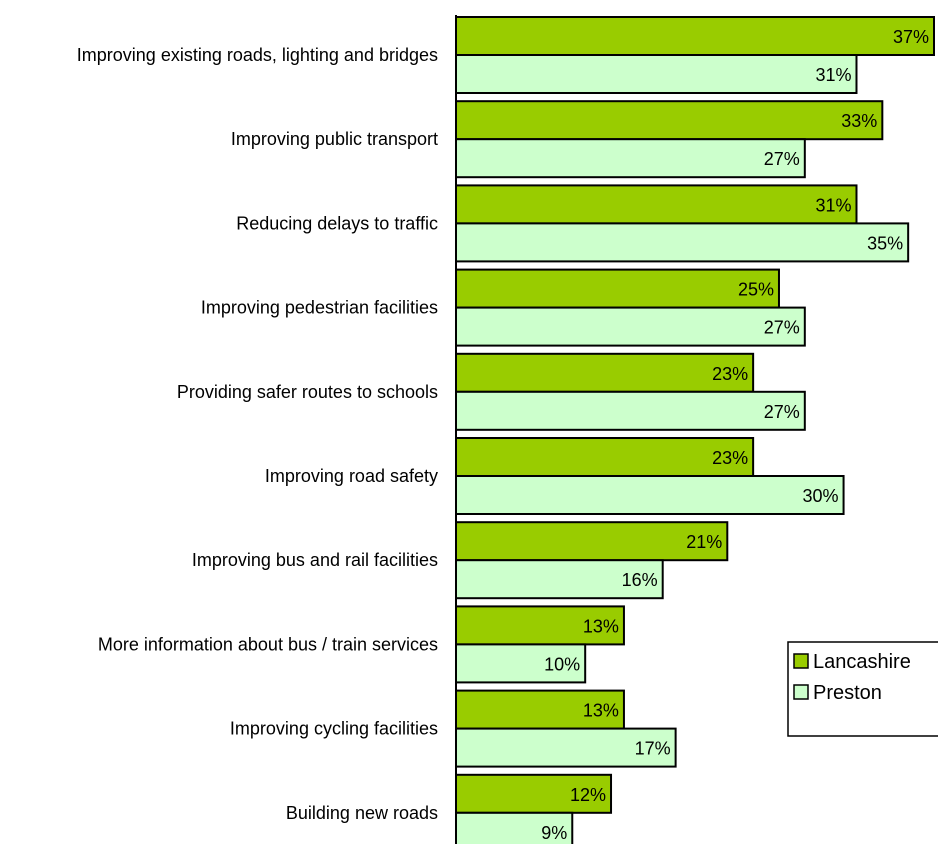 Image resolution: width=938 pixels, height=844 pixels. What do you see at coordinates (801, 661) in the screenshot?
I see `legend-swatch-lancashire` at bounding box center [801, 661].